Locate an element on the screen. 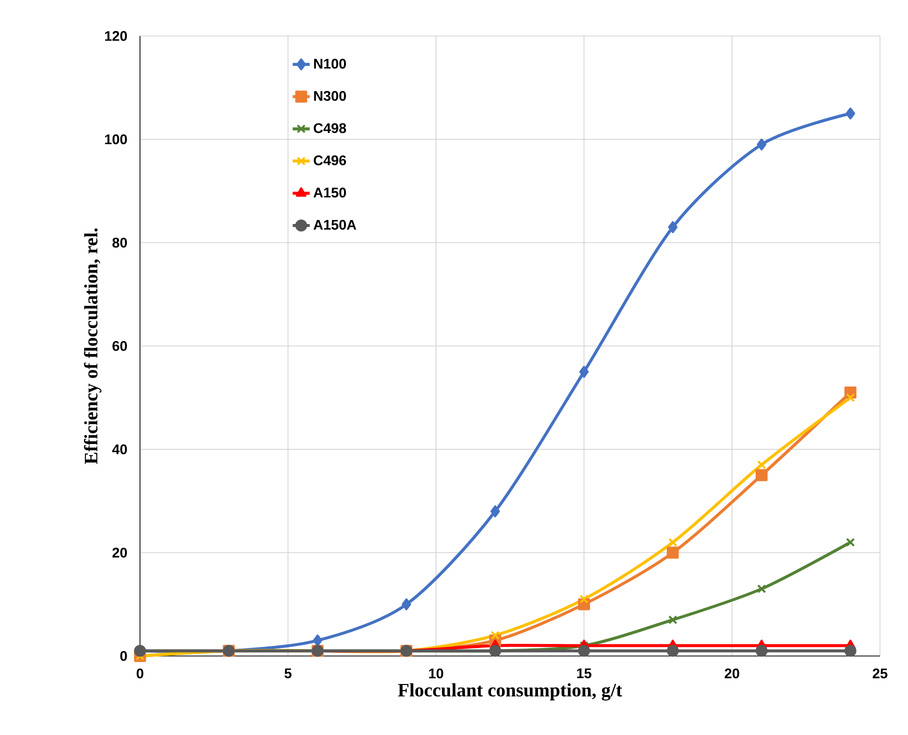 Image resolution: width=908 pixels, height=735 pixels. legend-label: A150 is located at coordinates (330, 193).